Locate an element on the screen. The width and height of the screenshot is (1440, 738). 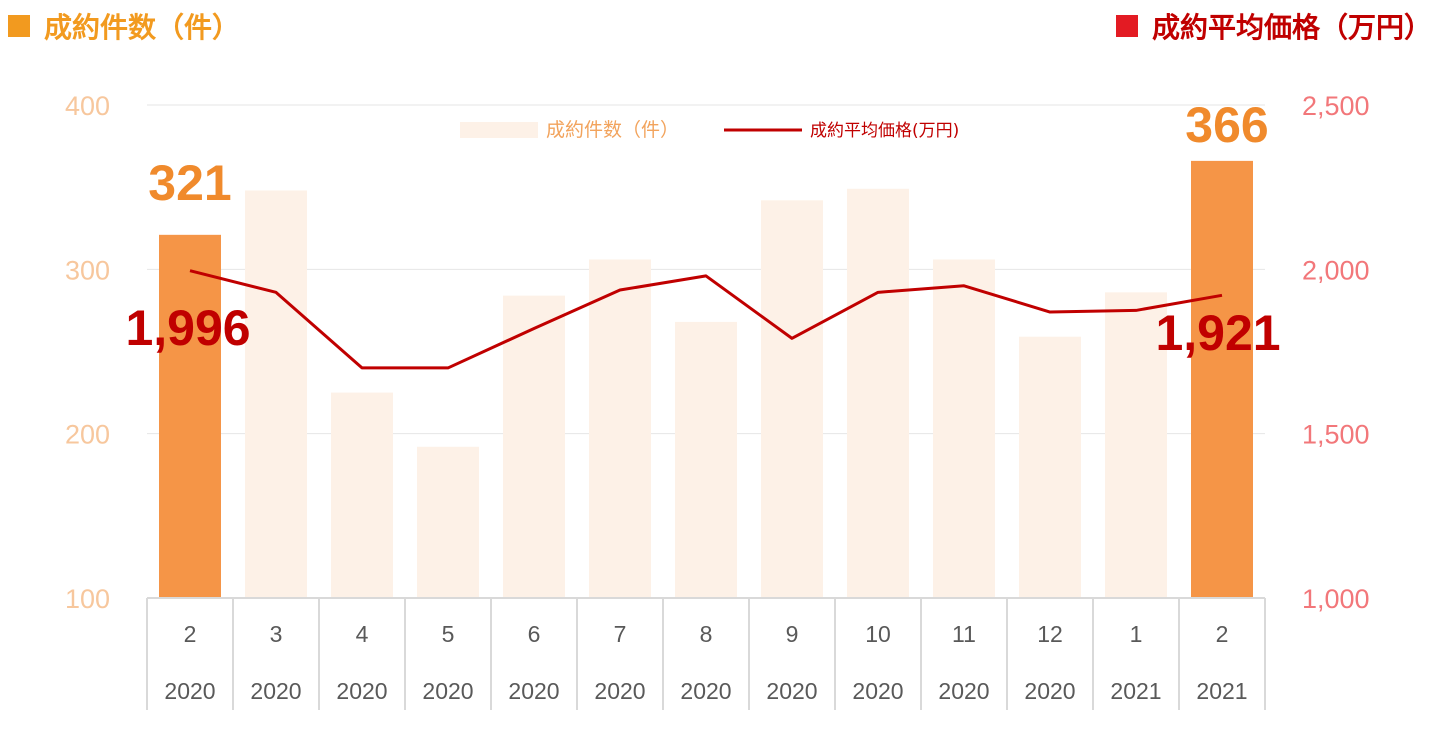
left-axis: 100 200 300 400 is located at coordinates (87, 352).